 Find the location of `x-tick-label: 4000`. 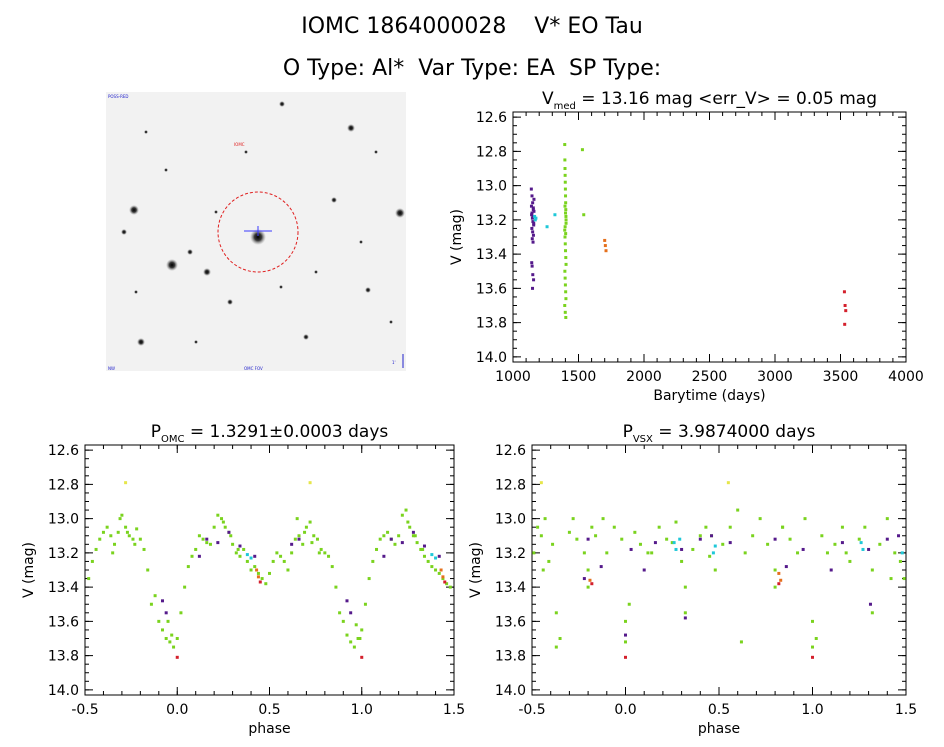

x-tick-label: 4000 is located at coordinates (906, 377).